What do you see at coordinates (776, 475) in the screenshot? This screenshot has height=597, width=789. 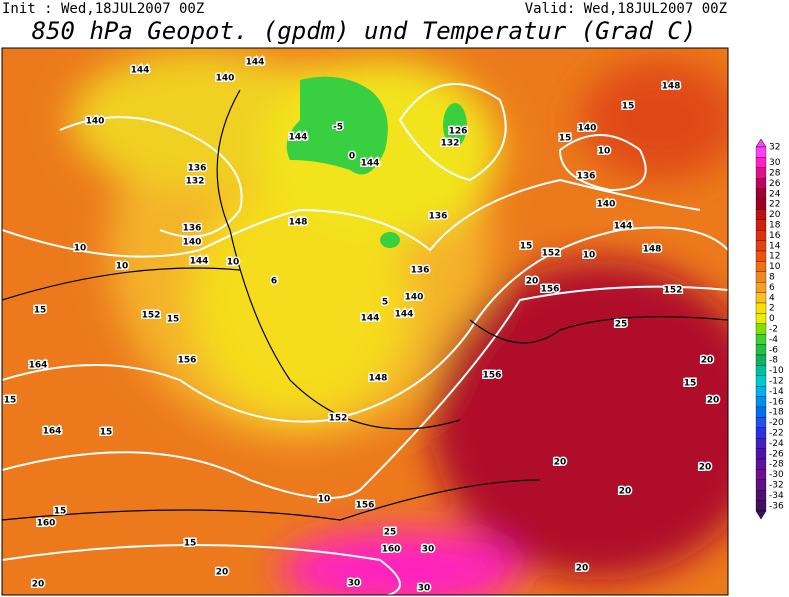 I see `legend-label: -30` at bounding box center [776, 475].